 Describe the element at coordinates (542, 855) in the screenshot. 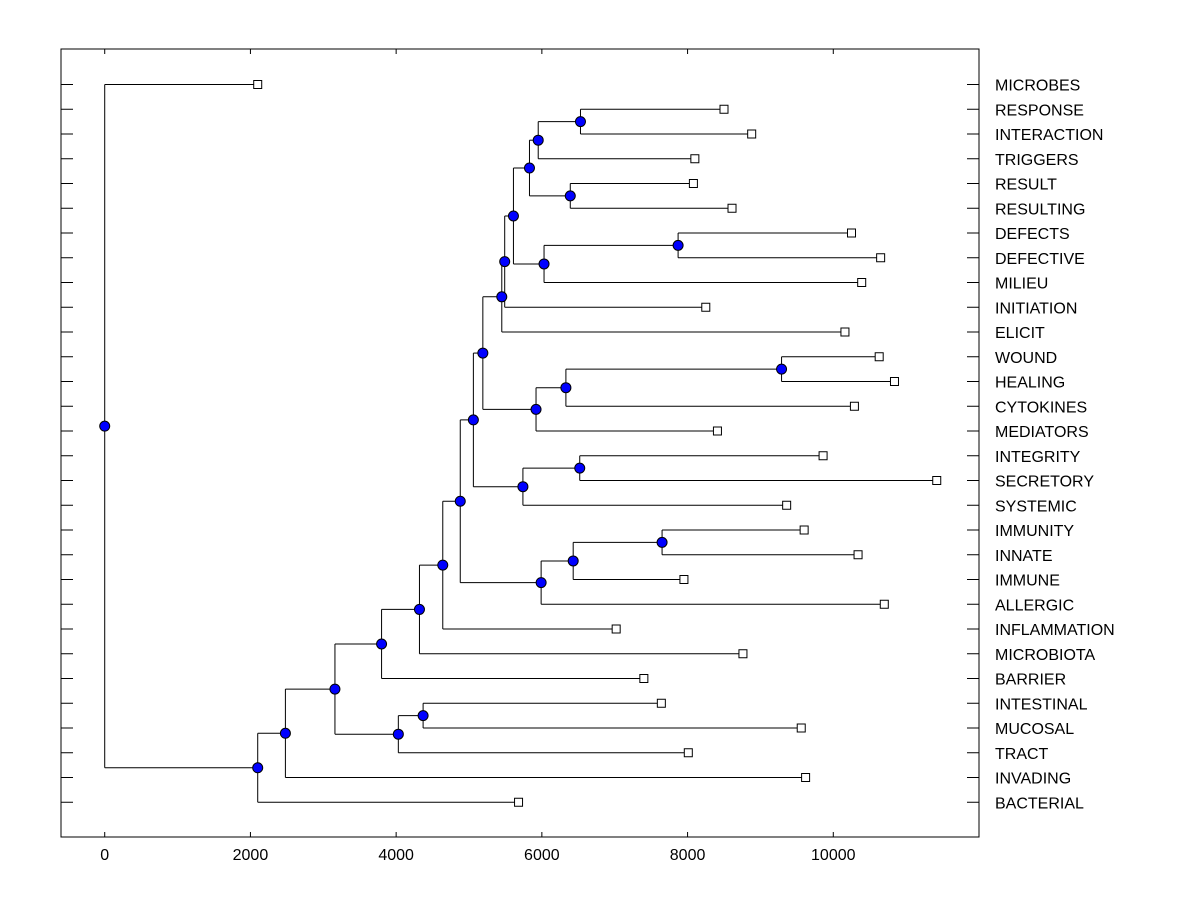

I see `x-tick-label: 6000` at that location.